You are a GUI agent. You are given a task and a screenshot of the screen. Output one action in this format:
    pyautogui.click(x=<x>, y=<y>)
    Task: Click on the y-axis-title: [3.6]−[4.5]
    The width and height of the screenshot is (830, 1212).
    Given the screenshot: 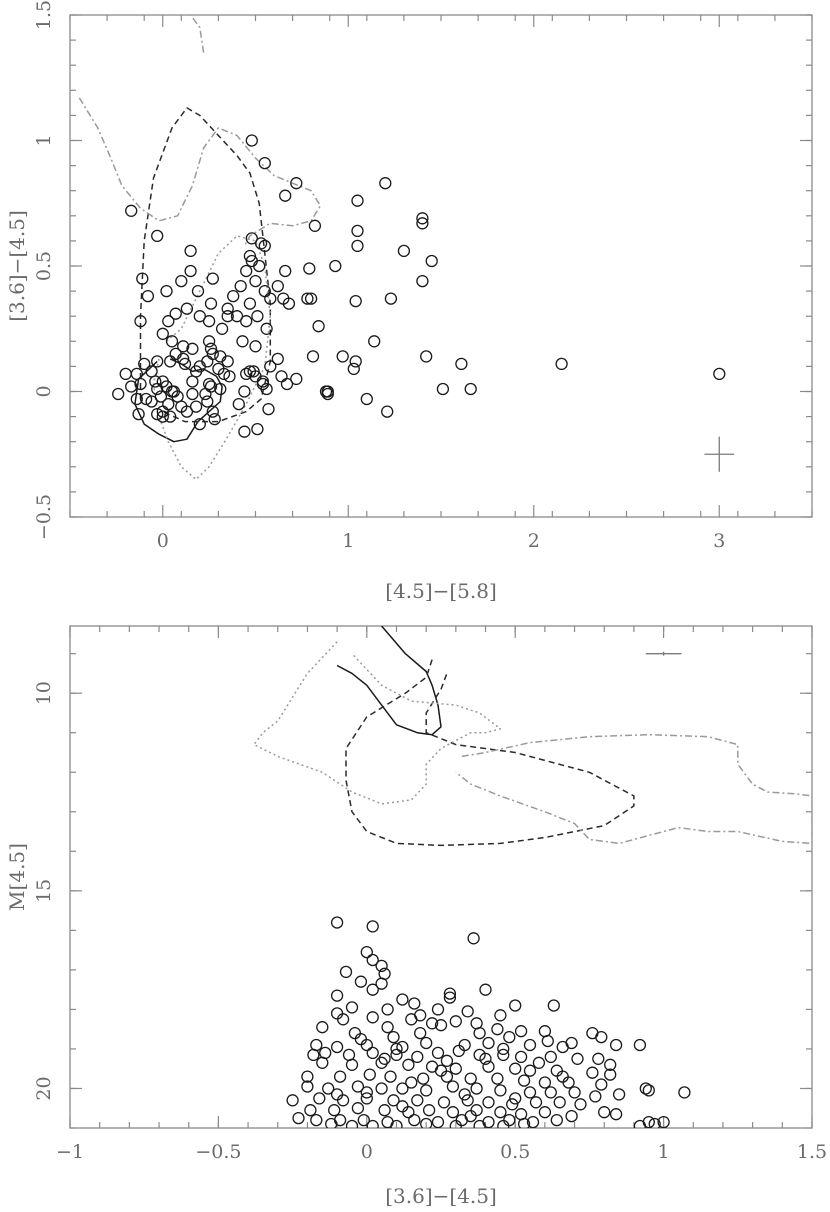 What is the action you would take?
    pyautogui.click(x=17, y=266)
    